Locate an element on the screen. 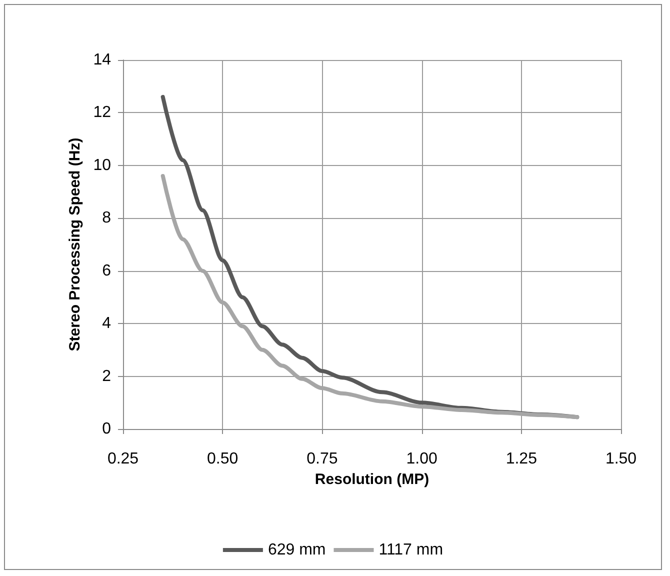 Image resolution: width=670 pixels, height=576 pixels. y-tick-label: 2 is located at coordinates (107, 376).